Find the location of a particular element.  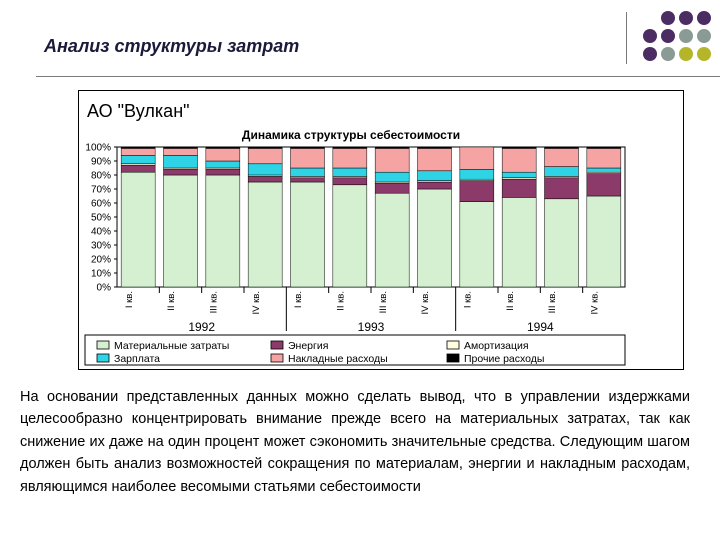

y-tick-label: 80% is located at coordinates (101, 176).